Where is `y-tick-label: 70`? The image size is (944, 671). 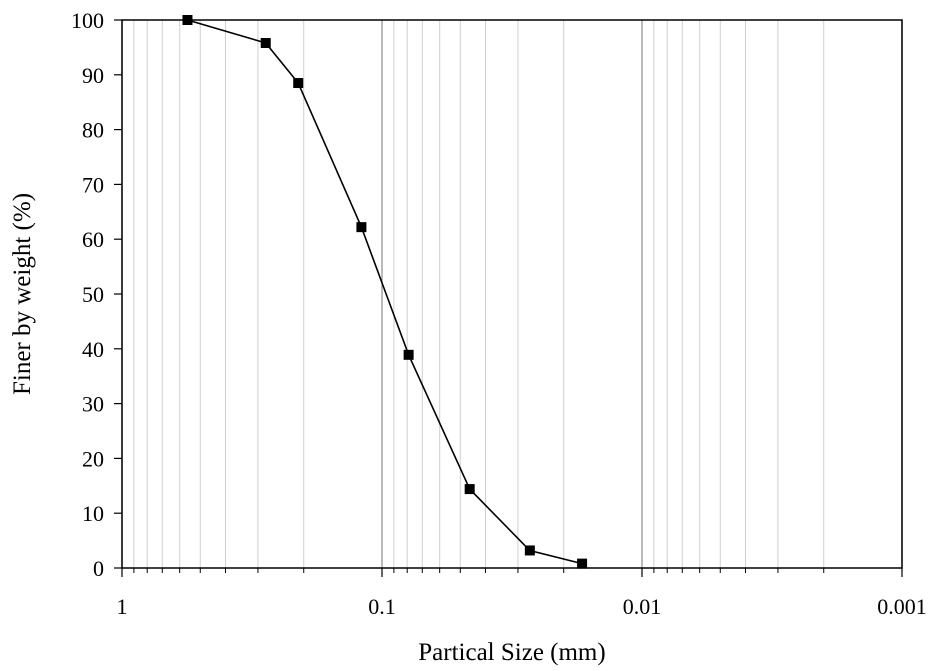 y-tick-label: 70 is located at coordinates (93, 184).